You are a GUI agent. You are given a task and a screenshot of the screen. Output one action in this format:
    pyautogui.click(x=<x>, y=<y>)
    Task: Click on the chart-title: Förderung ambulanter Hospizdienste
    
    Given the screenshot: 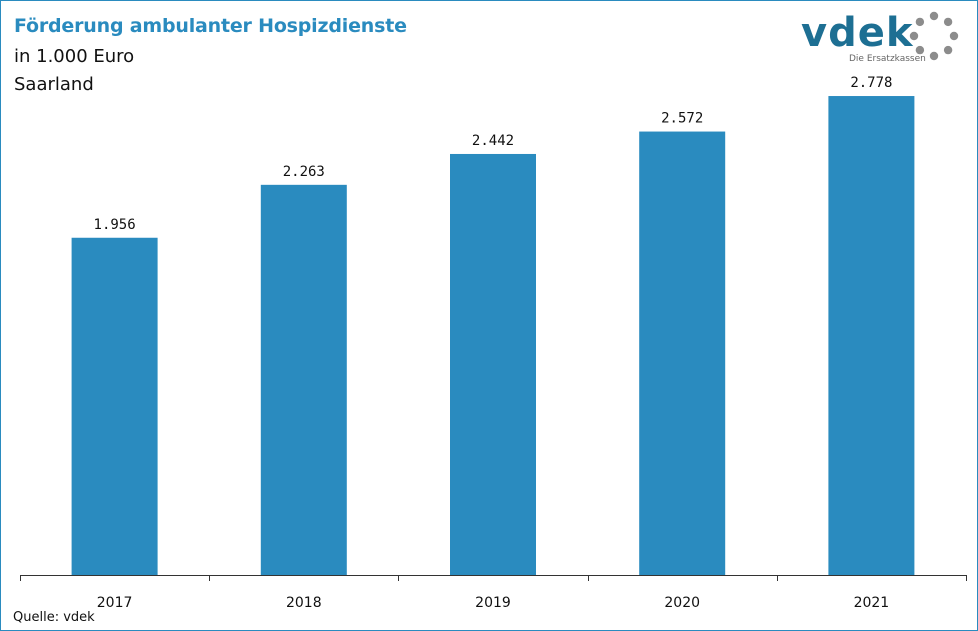 What is the action you would take?
    pyautogui.click(x=210, y=26)
    